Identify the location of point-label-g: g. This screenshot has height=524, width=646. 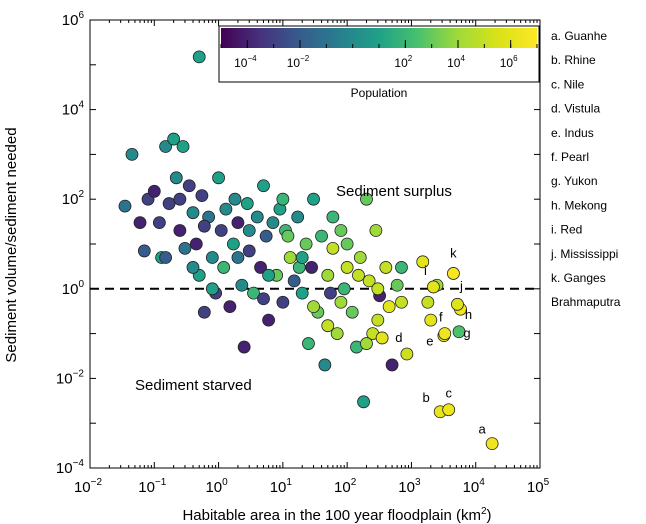
(466, 333).